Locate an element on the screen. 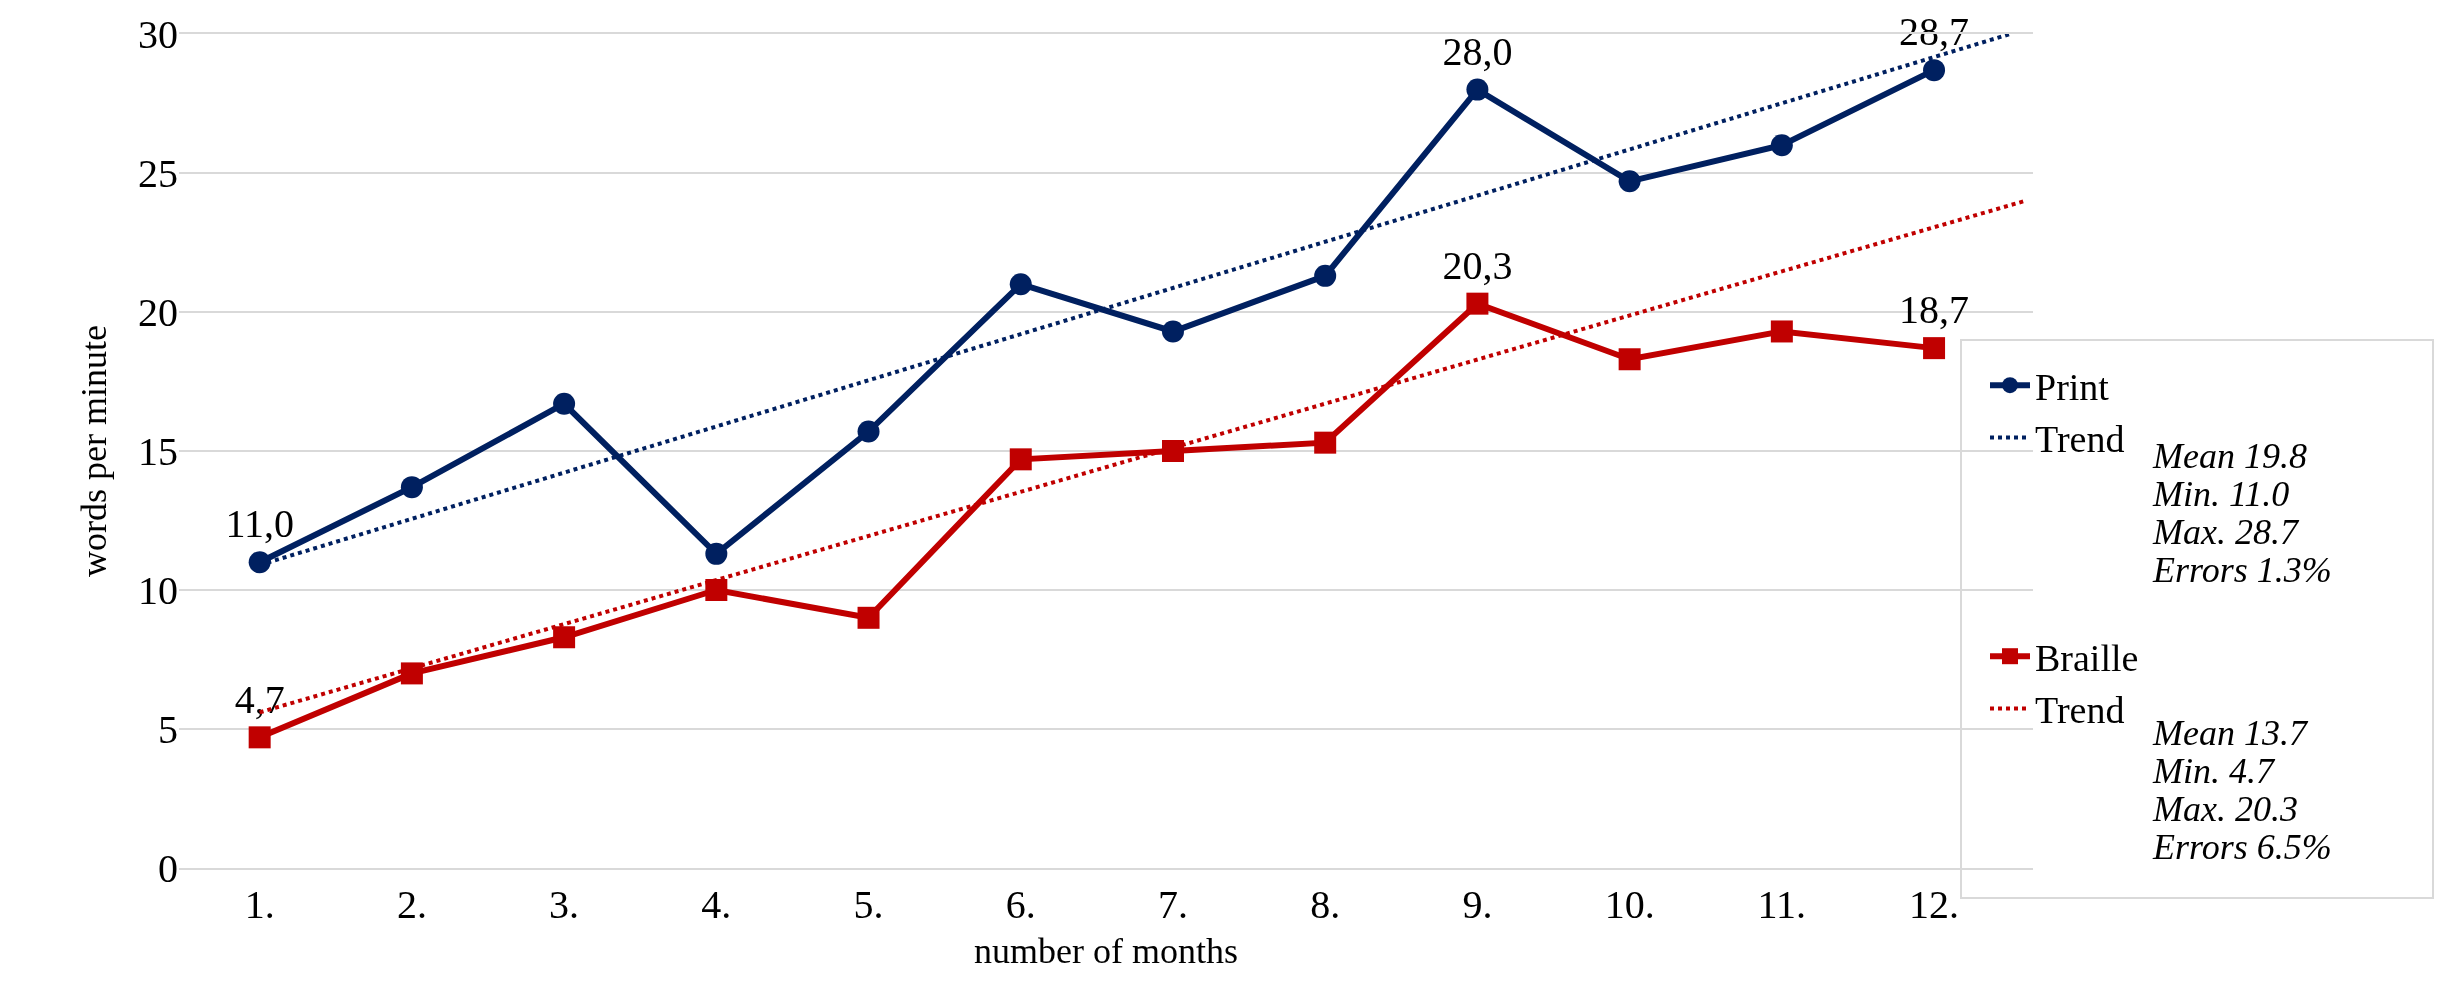 This screenshot has height=1004, width=2461. x-axis-title: number of months is located at coordinates (1106, 951).